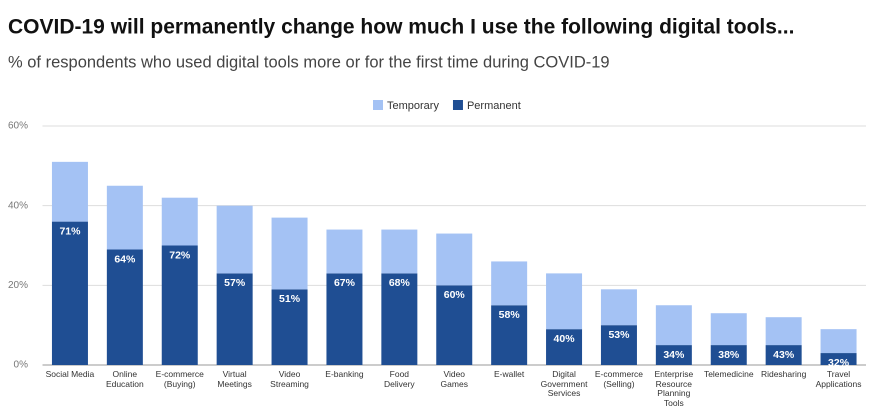 The image size is (888, 410). Describe the element at coordinates (839, 363) in the screenshot. I see `data-label: 32%` at that location.